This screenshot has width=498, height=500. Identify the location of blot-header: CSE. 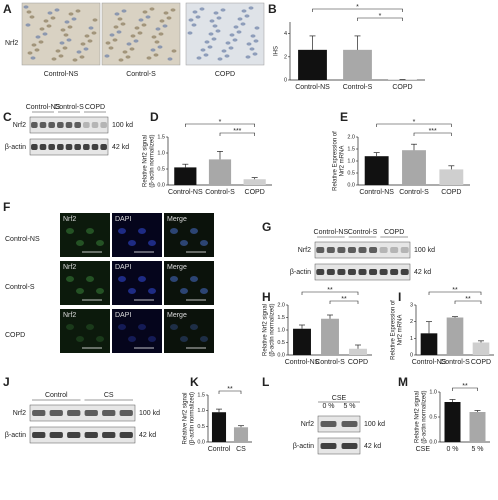
(339, 398).